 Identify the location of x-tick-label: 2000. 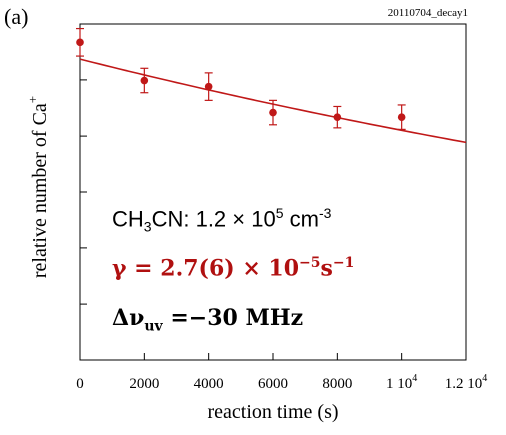
(144, 384).